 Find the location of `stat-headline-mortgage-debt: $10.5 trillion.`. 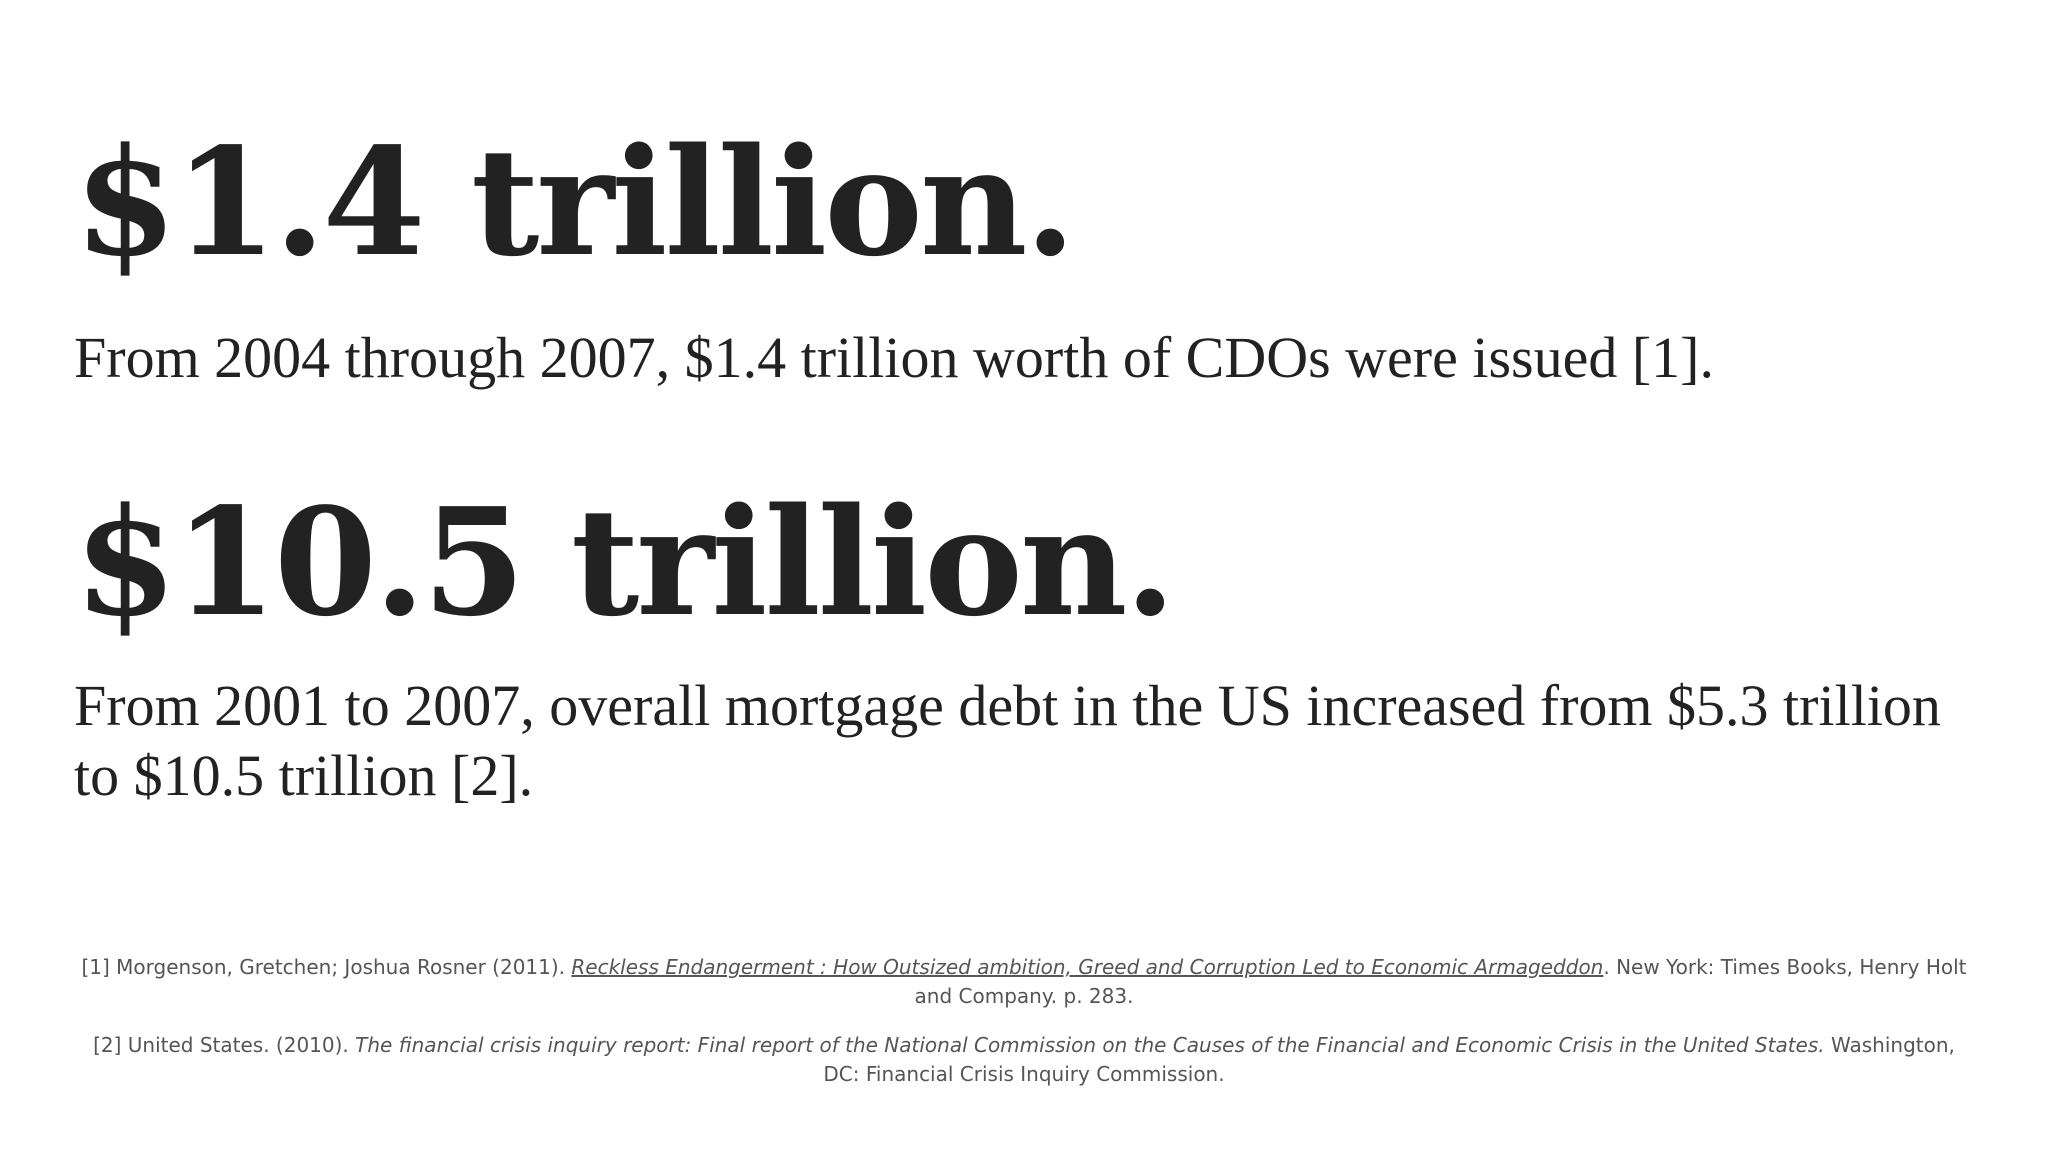

stat-headline-mortgage-debt: $10.5 trillion. is located at coordinates (625, 562).